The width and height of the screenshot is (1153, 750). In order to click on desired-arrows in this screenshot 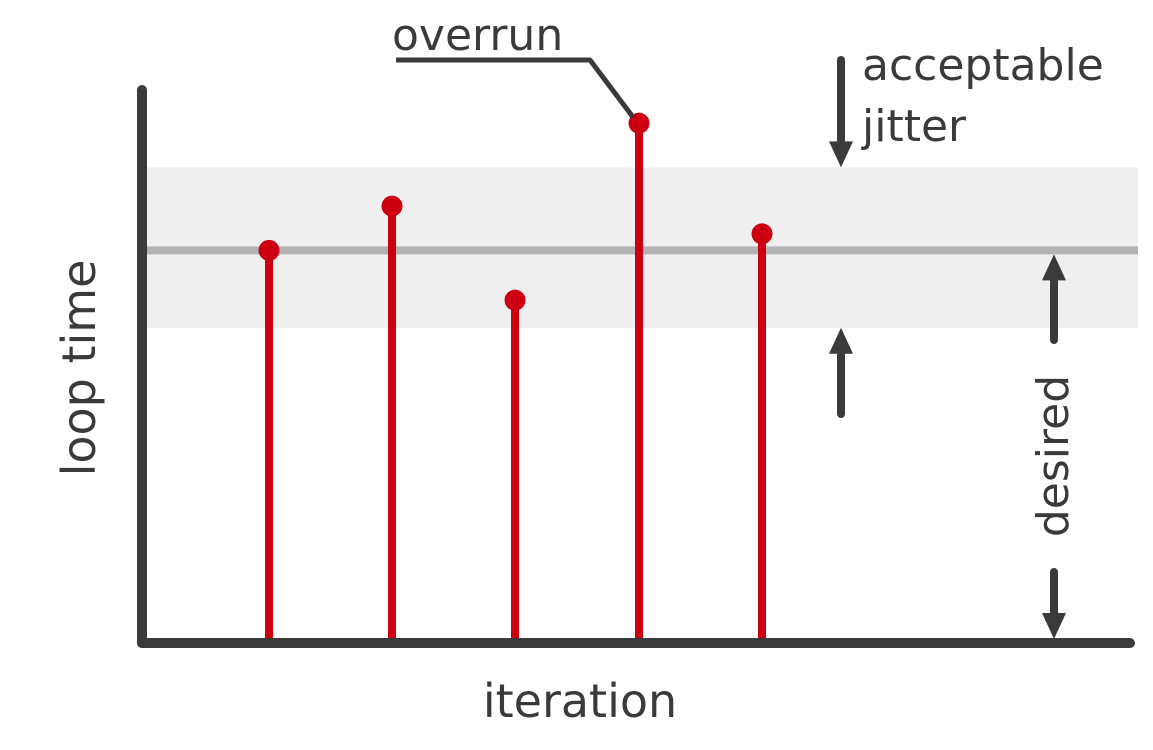, I will do `click(1054, 446)`.